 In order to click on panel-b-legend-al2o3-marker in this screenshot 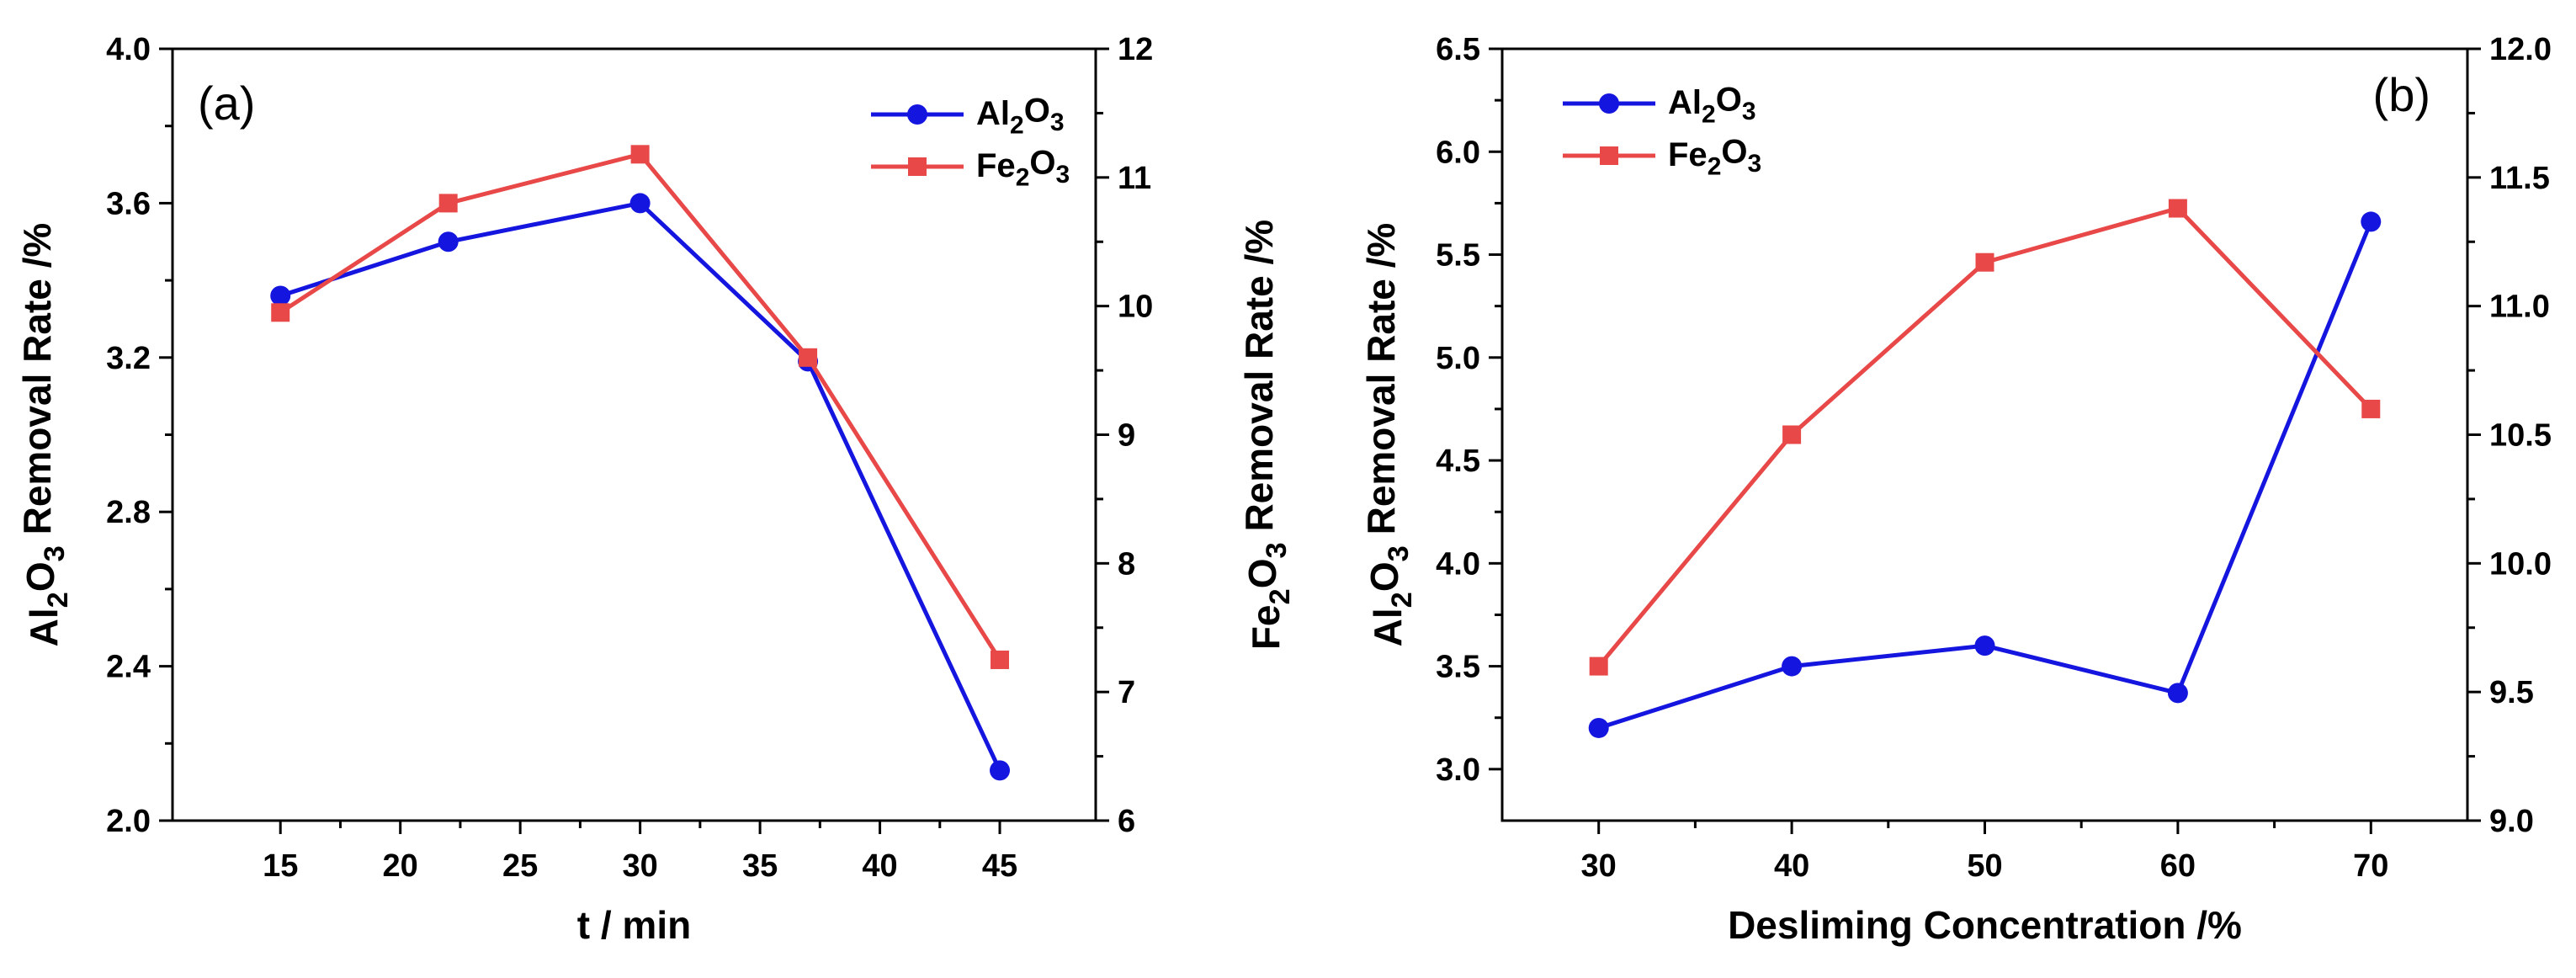, I will do `click(1609, 103)`.